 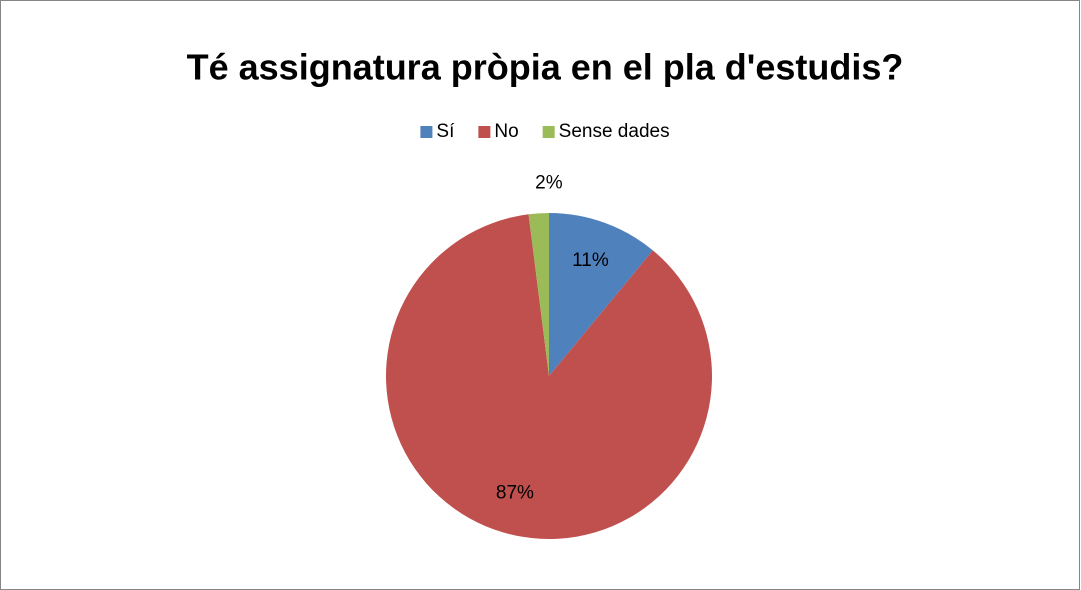 I want to click on data-label: 11%, so click(x=590, y=260).